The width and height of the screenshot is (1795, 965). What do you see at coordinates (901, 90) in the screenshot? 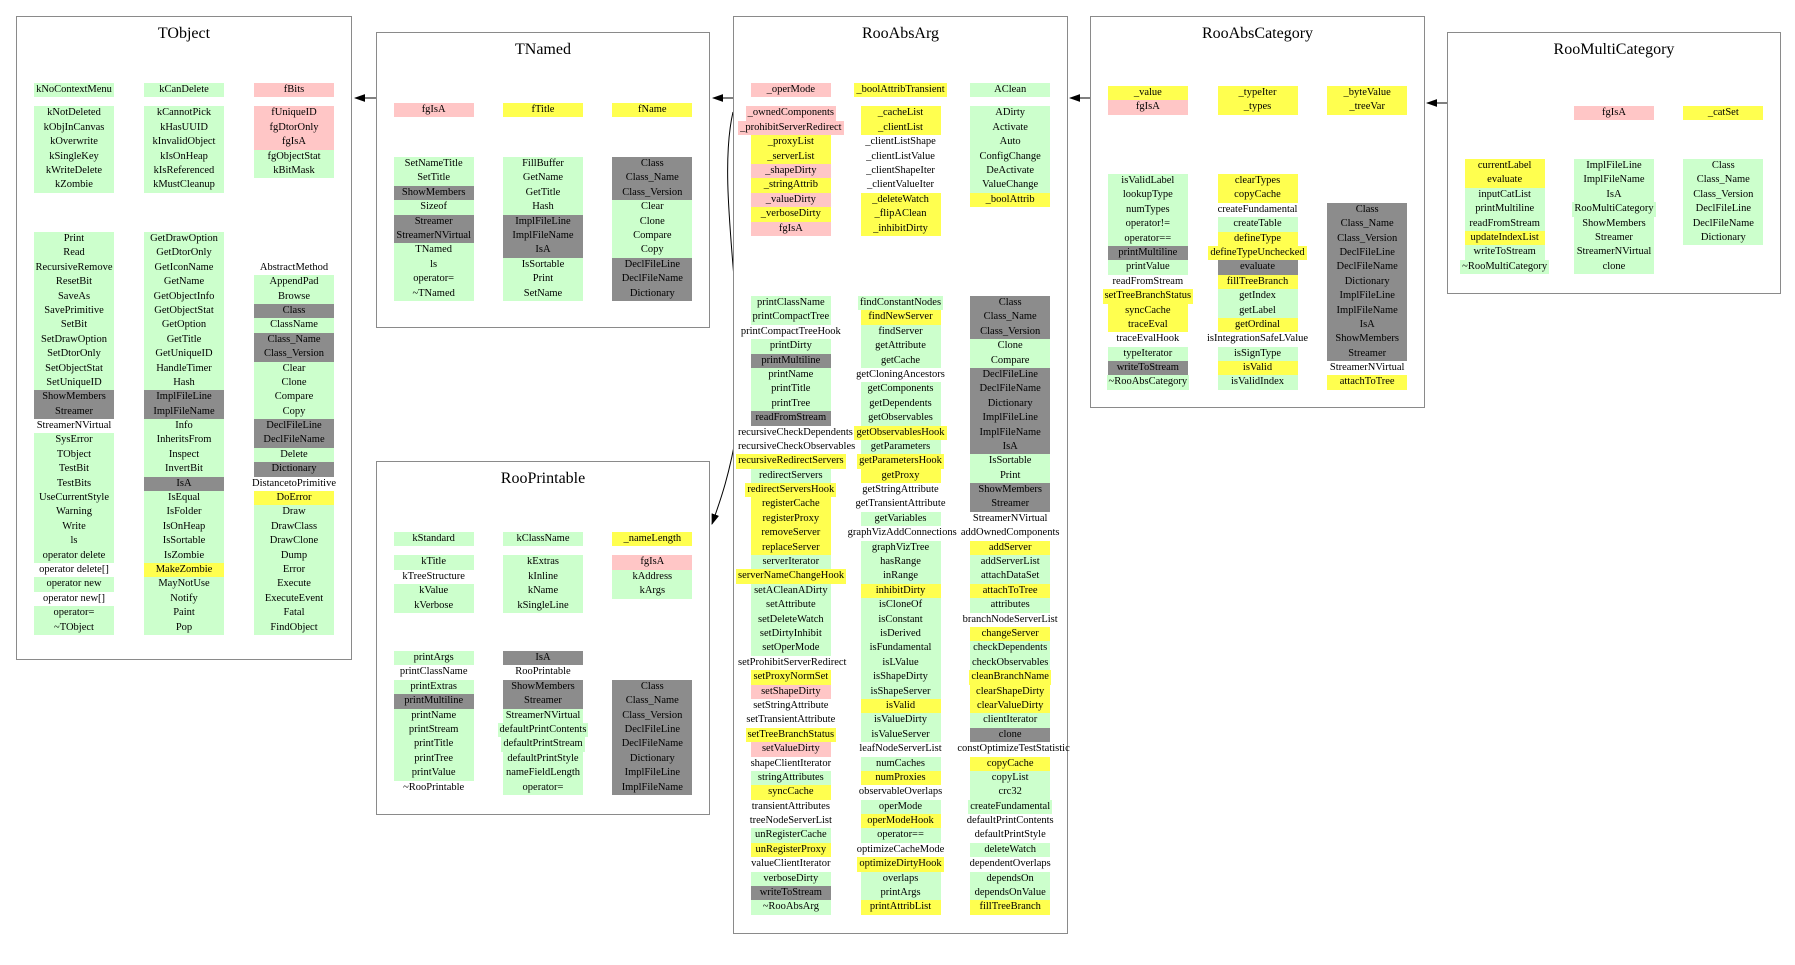
I see `member-_boolAttribTransient: _boolAttribTransient` at bounding box center [901, 90].